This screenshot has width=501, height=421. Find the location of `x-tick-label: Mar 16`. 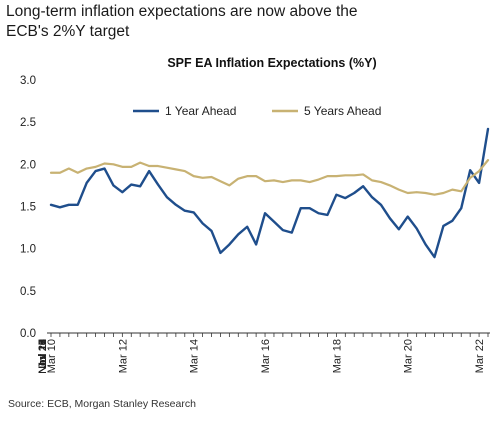

x-tick-label: Mar 16 is located at coordinates (266, 356).